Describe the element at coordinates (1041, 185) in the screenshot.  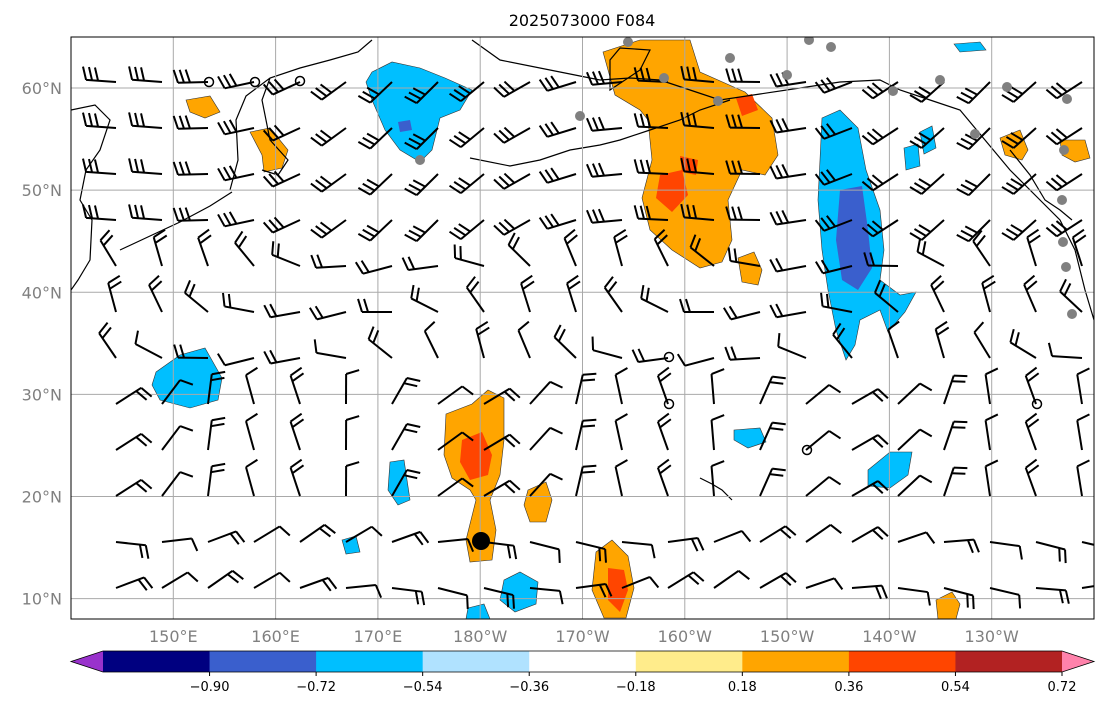
I see `coastline-bc` at that location.